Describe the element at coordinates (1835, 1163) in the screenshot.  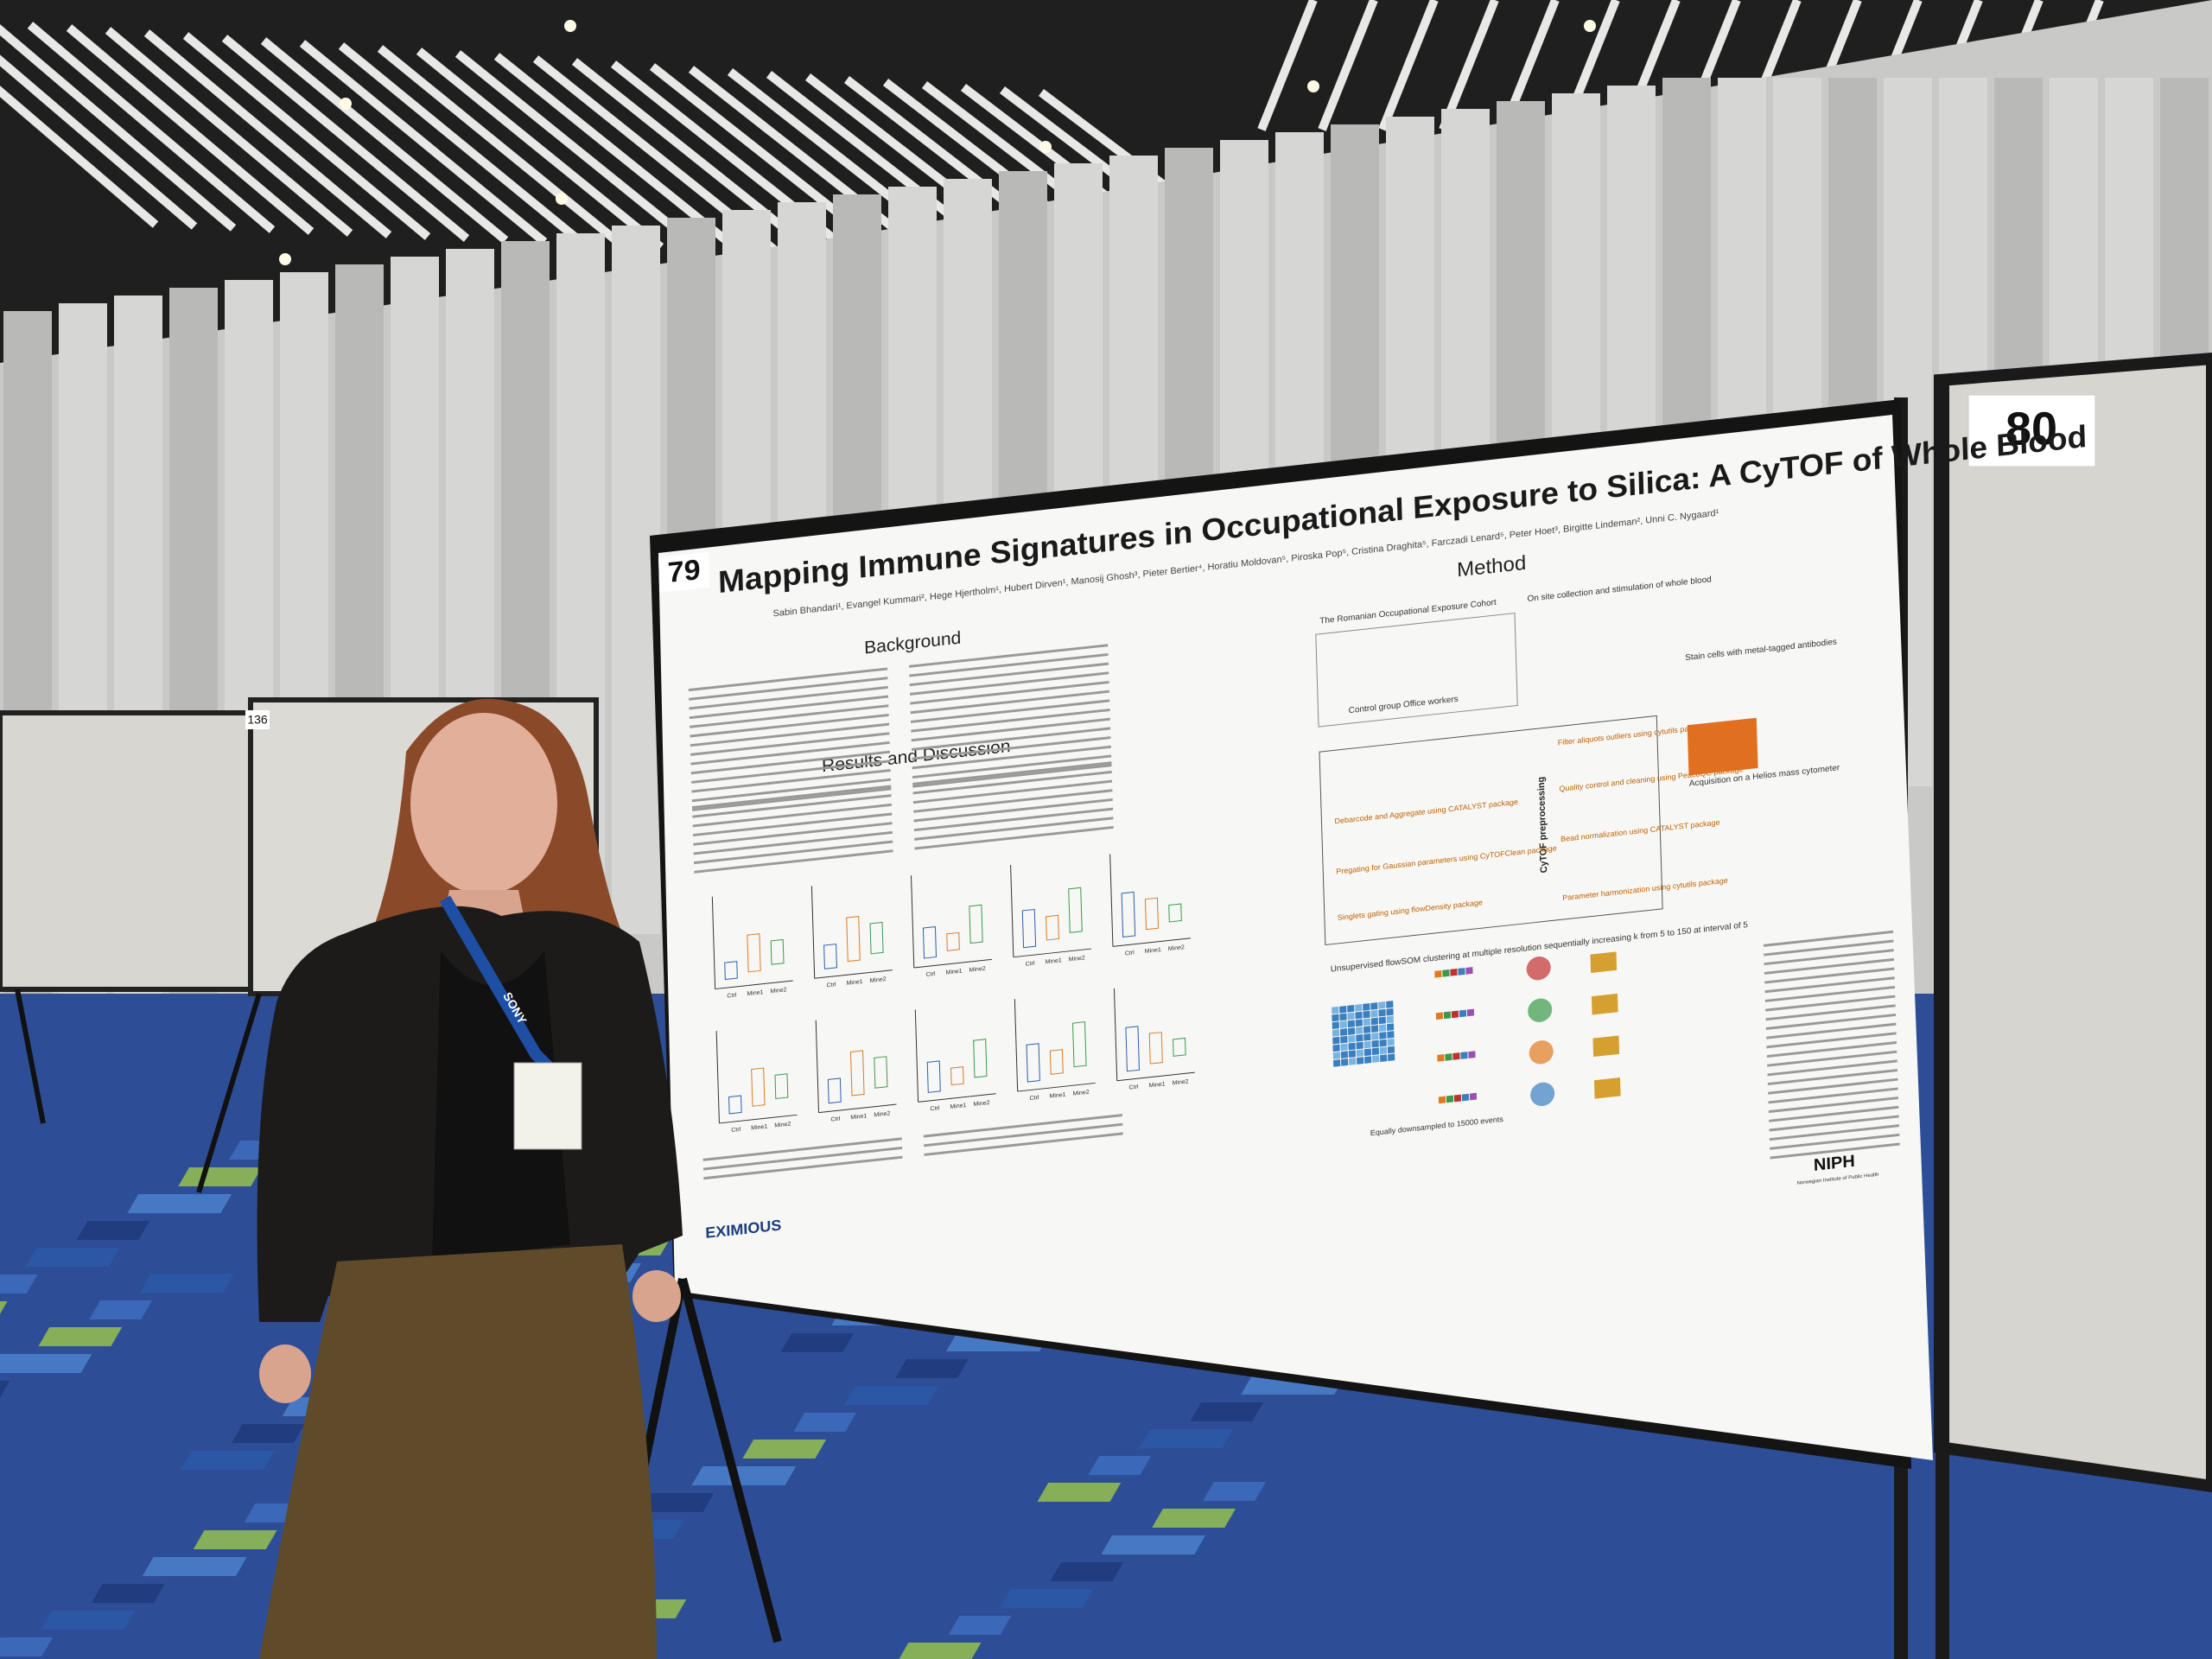
I see `logo: NIPH` at that location.